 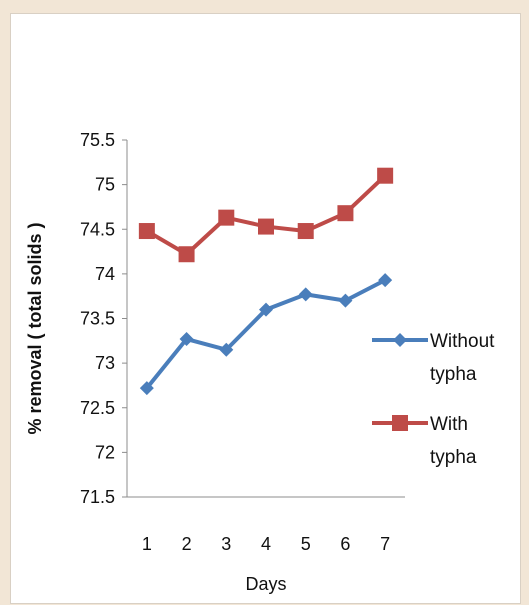 I want to click on y-axis-title: % removal ( total solids ), so click(x=35, y=328).